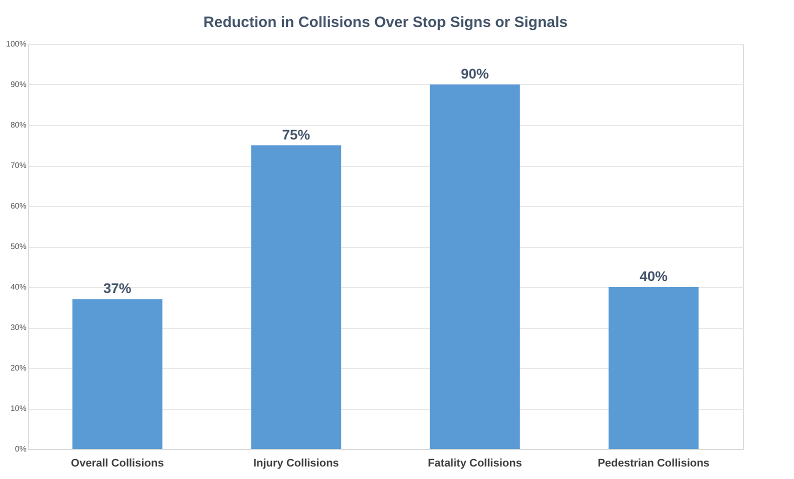 The image size is (794, 479). I want to click on y-tick-label: 80%, so click(18, 125).